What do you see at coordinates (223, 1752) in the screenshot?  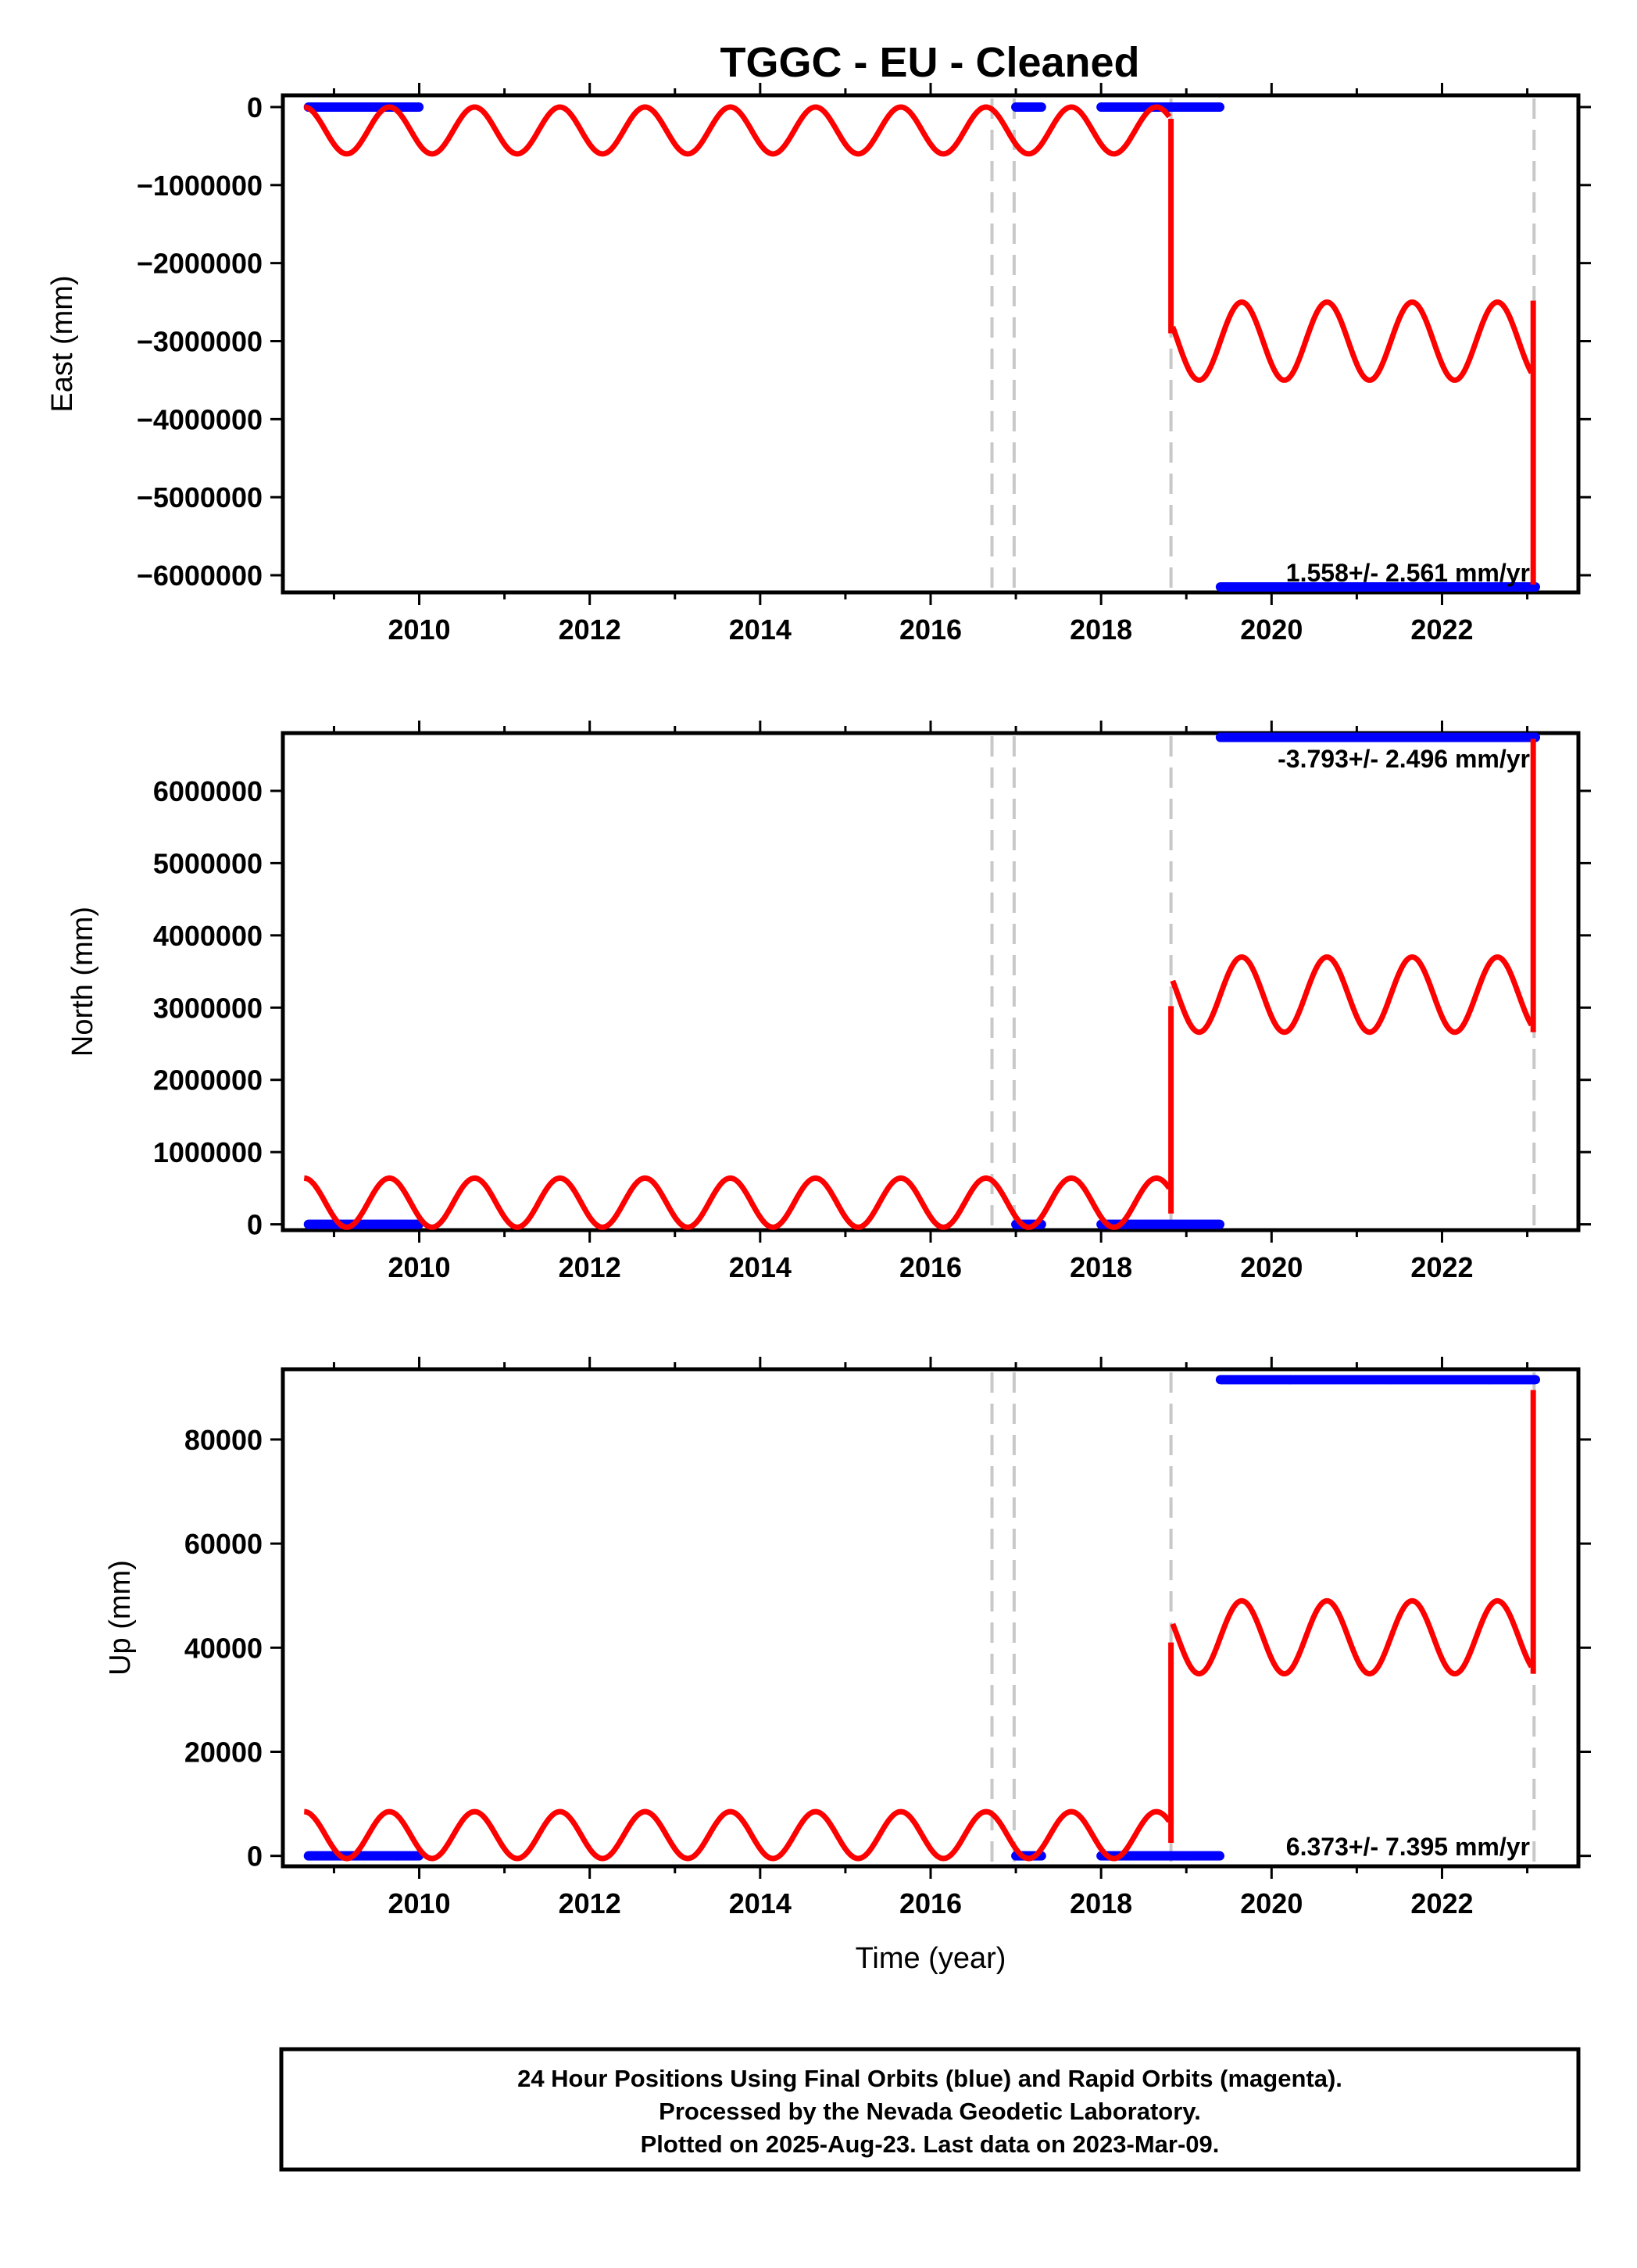 I see `y-tick-label: 20000` at bounding box center [223, 1752].